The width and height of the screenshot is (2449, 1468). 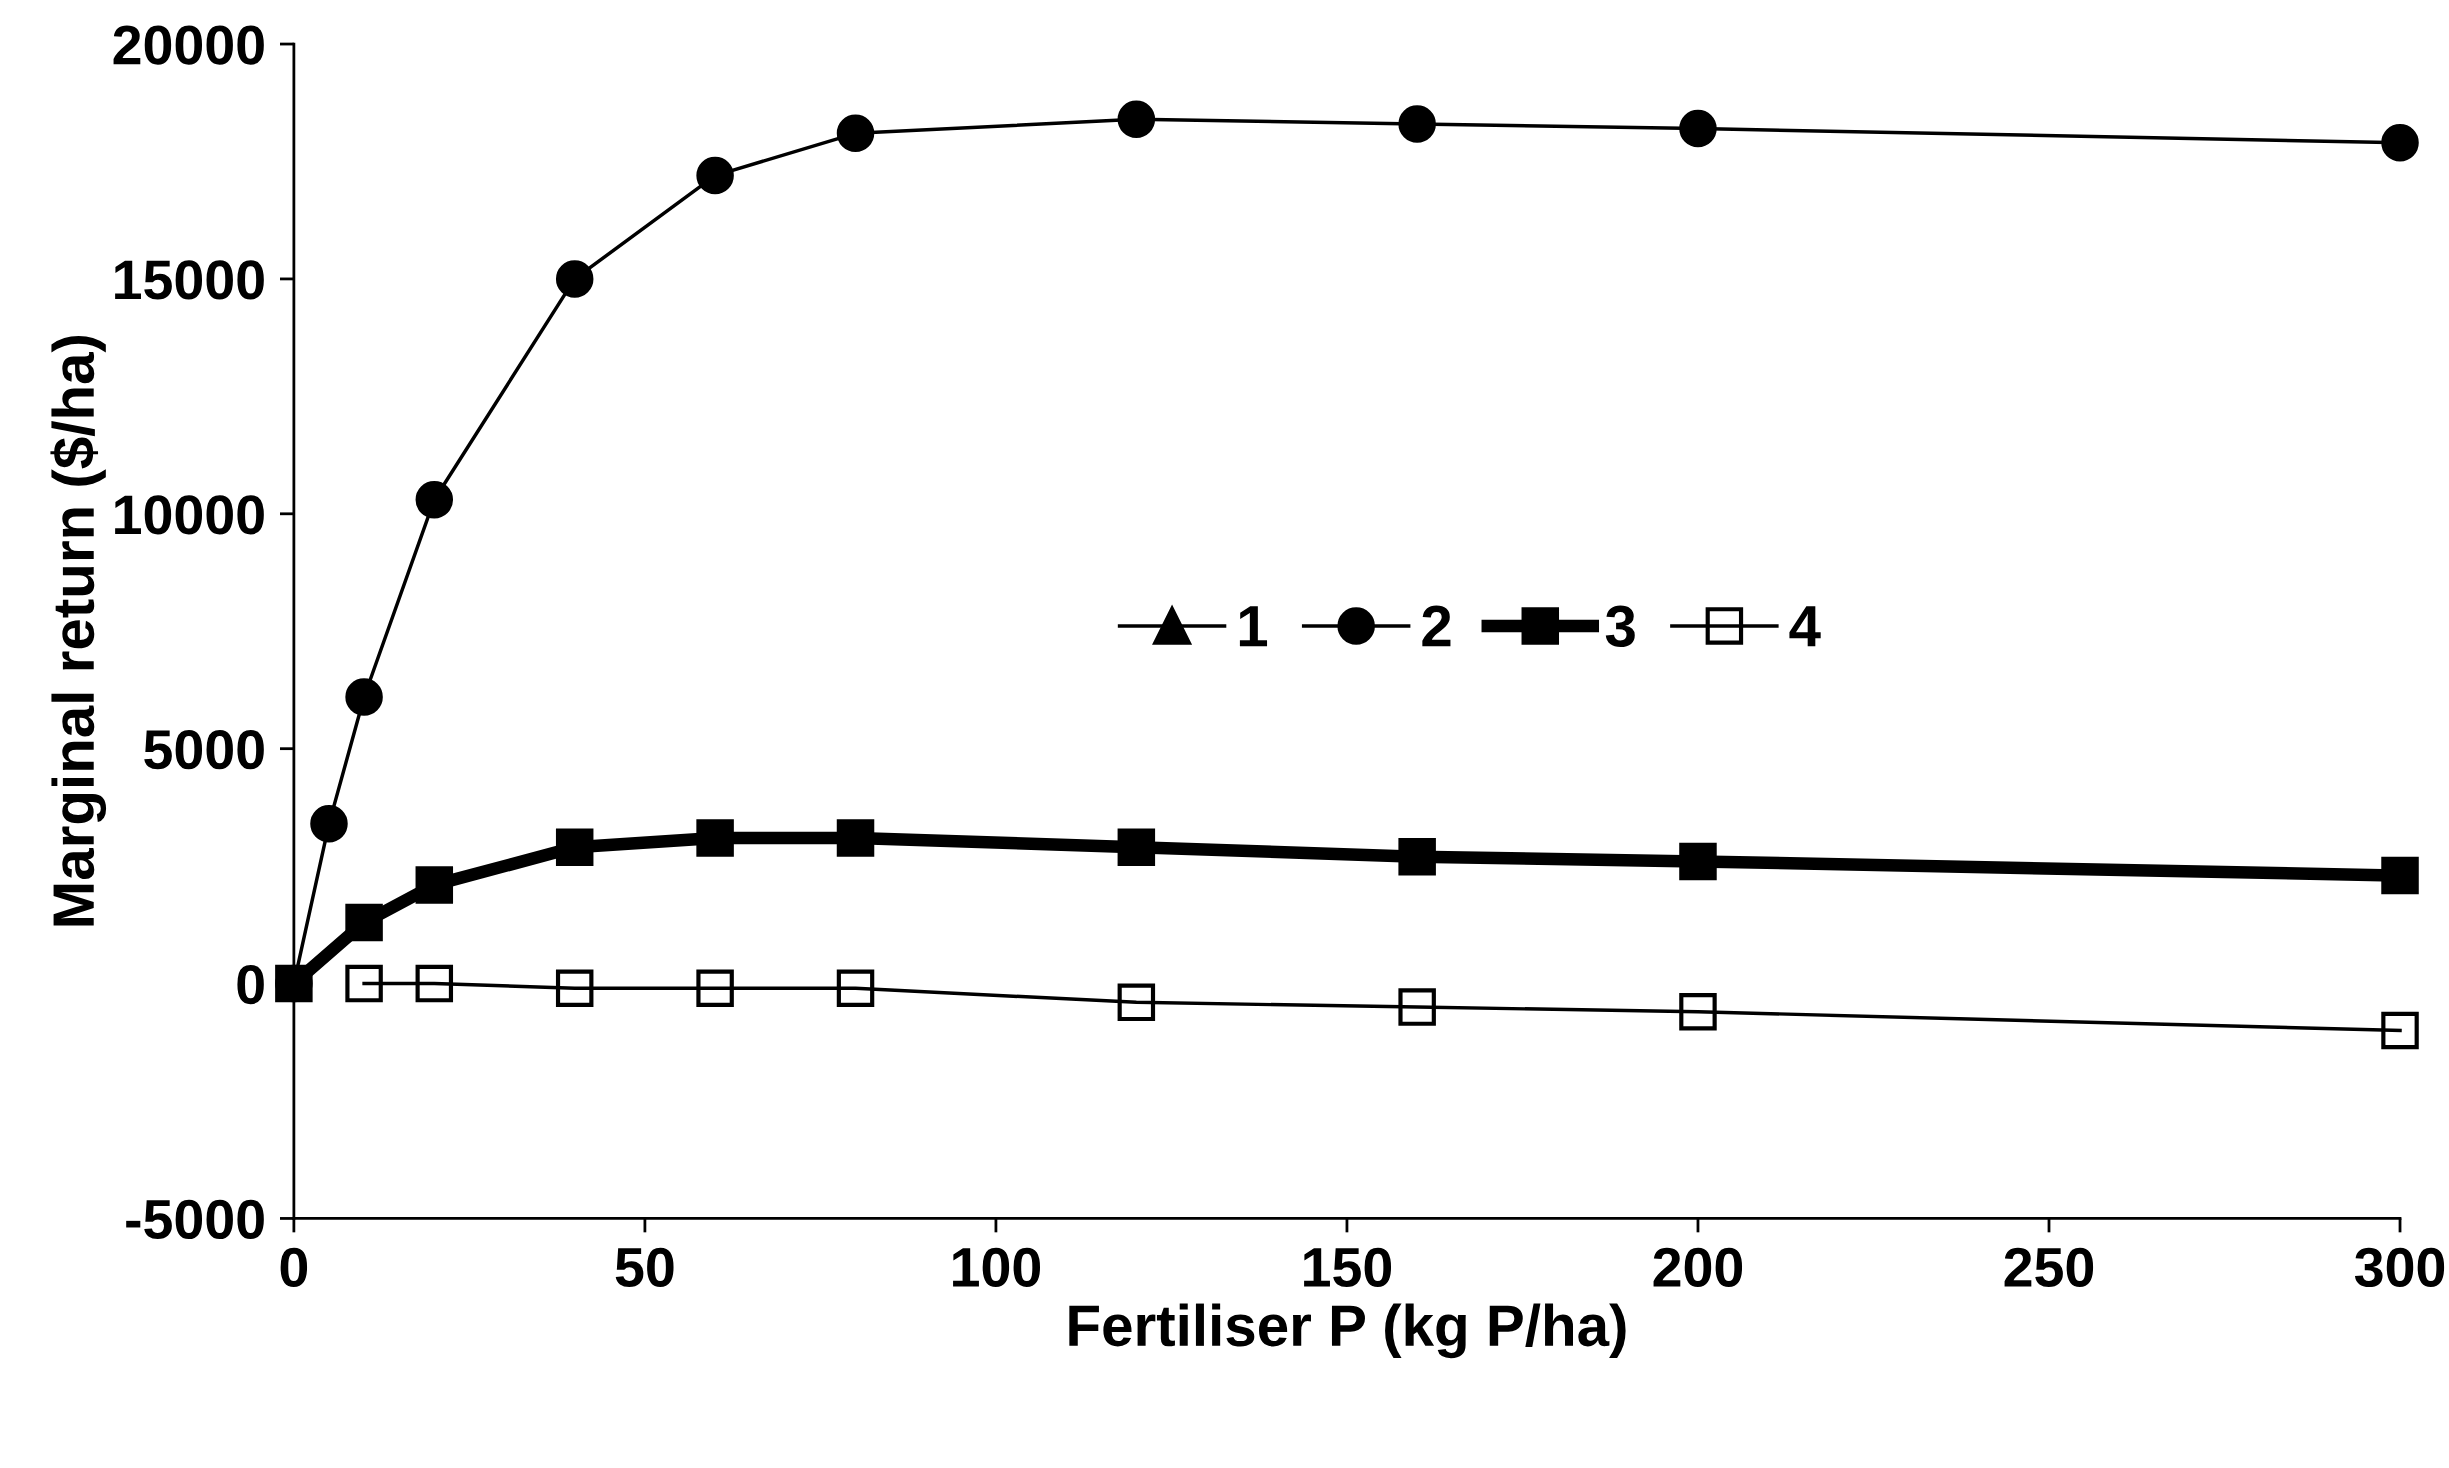 What do you see at coordinates (1348, 1267) in the screenshot?
I see `x-tick-label: 150` at bounding box center [1348, 1267].